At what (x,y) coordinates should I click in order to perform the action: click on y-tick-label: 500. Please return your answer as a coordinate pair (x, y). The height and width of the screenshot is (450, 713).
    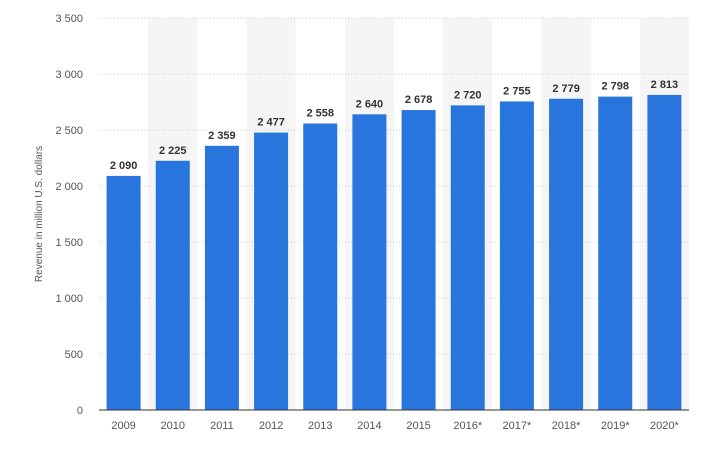
    Looking at the image, I should click on (74, 355).